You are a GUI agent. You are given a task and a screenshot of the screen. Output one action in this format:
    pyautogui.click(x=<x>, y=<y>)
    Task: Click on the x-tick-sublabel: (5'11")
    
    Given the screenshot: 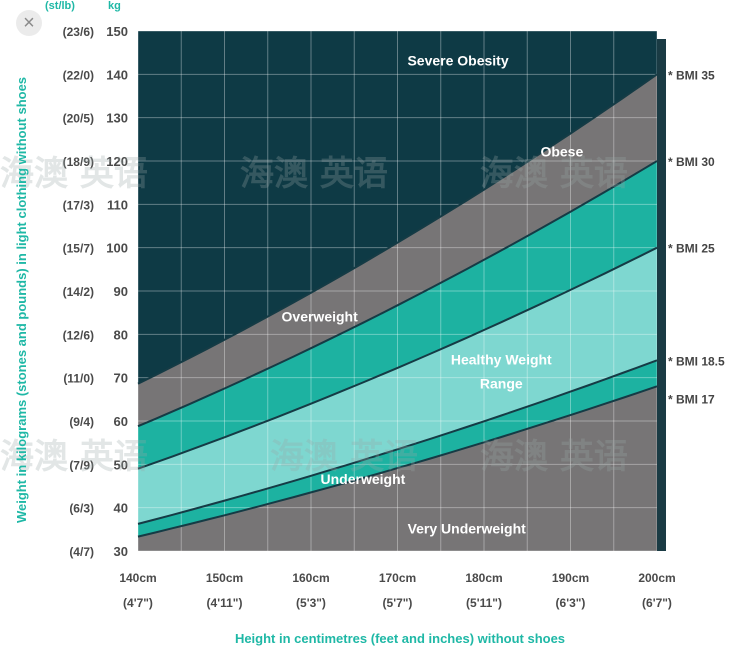 What is the action you would take?
    pyautogui.click(x=484, y=603)
    